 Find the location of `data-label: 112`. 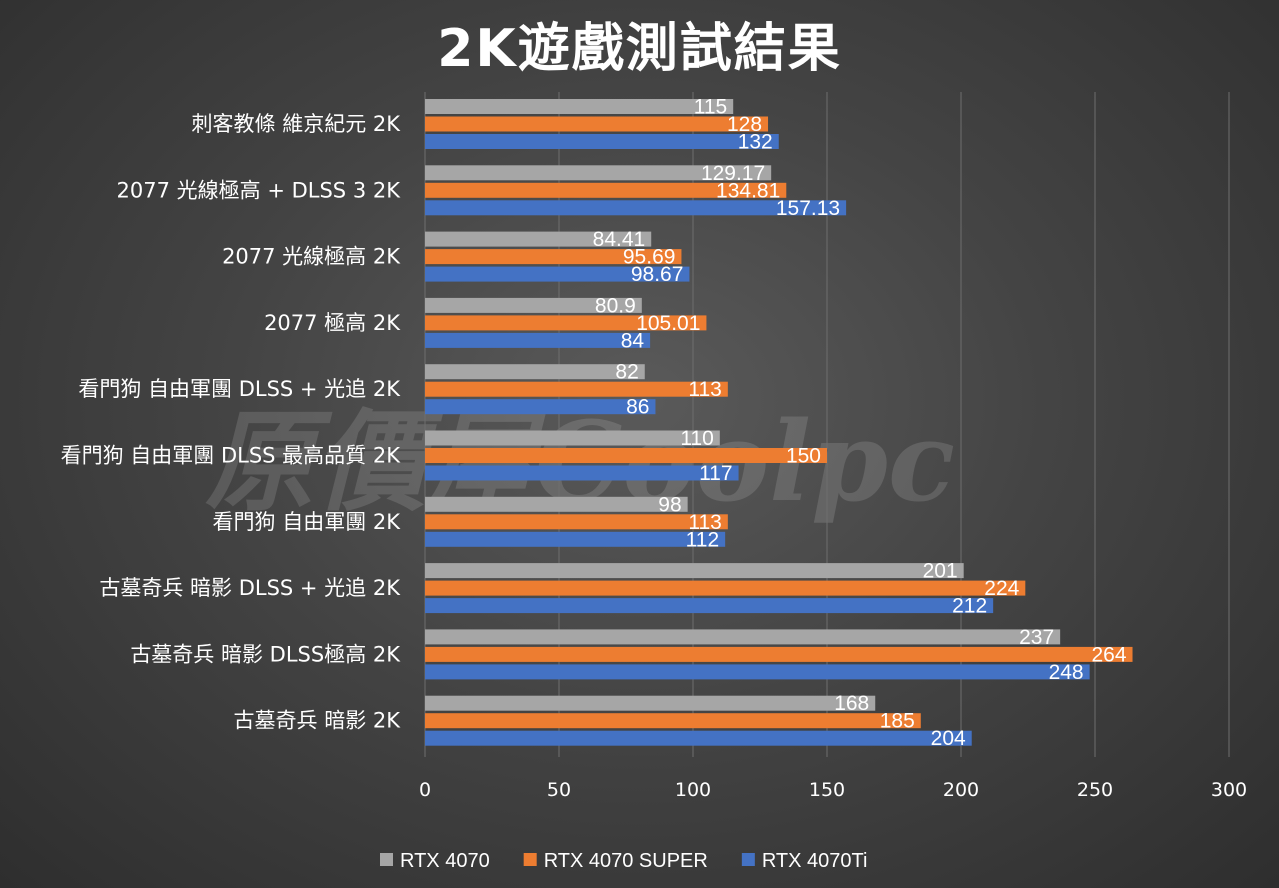

data-label: 112 is located at coordinates (702, 539).